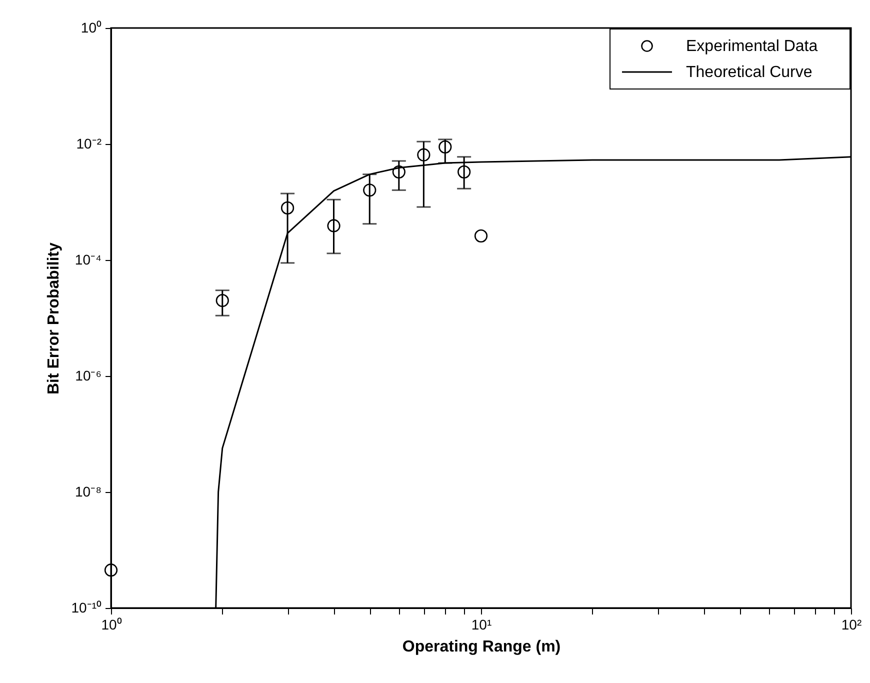 The image size is (870, 683). What do you see at coordinates (752, 46) in the screenshot?
I see `legend-label: Experimental Data` at bounding box center [752, 46].